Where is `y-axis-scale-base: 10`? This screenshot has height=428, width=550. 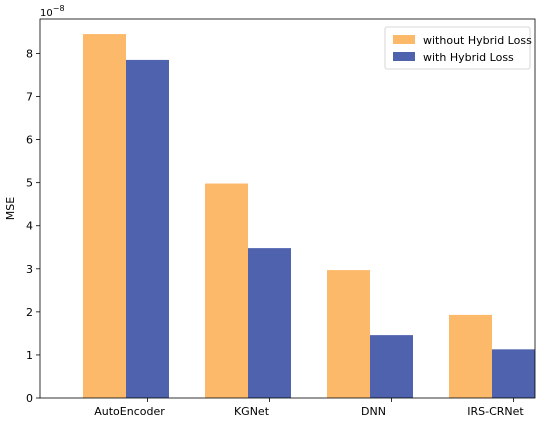
y-axis-scale-base: 10 is located at coordinates (46, 13).